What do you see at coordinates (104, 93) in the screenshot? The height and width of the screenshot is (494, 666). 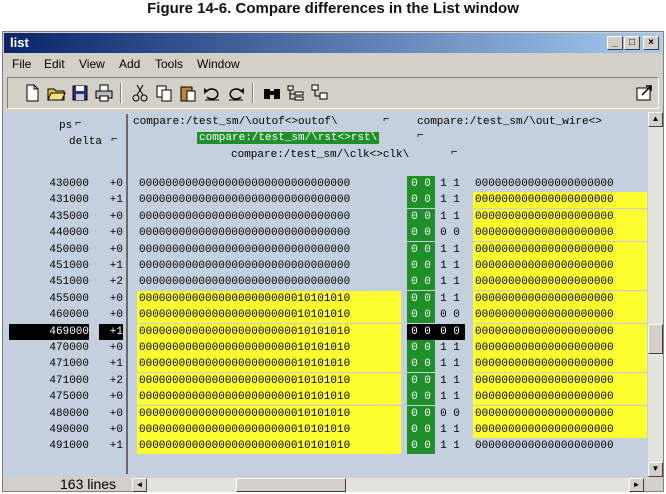 I see `print-icon` at bounding box center [104, 93].